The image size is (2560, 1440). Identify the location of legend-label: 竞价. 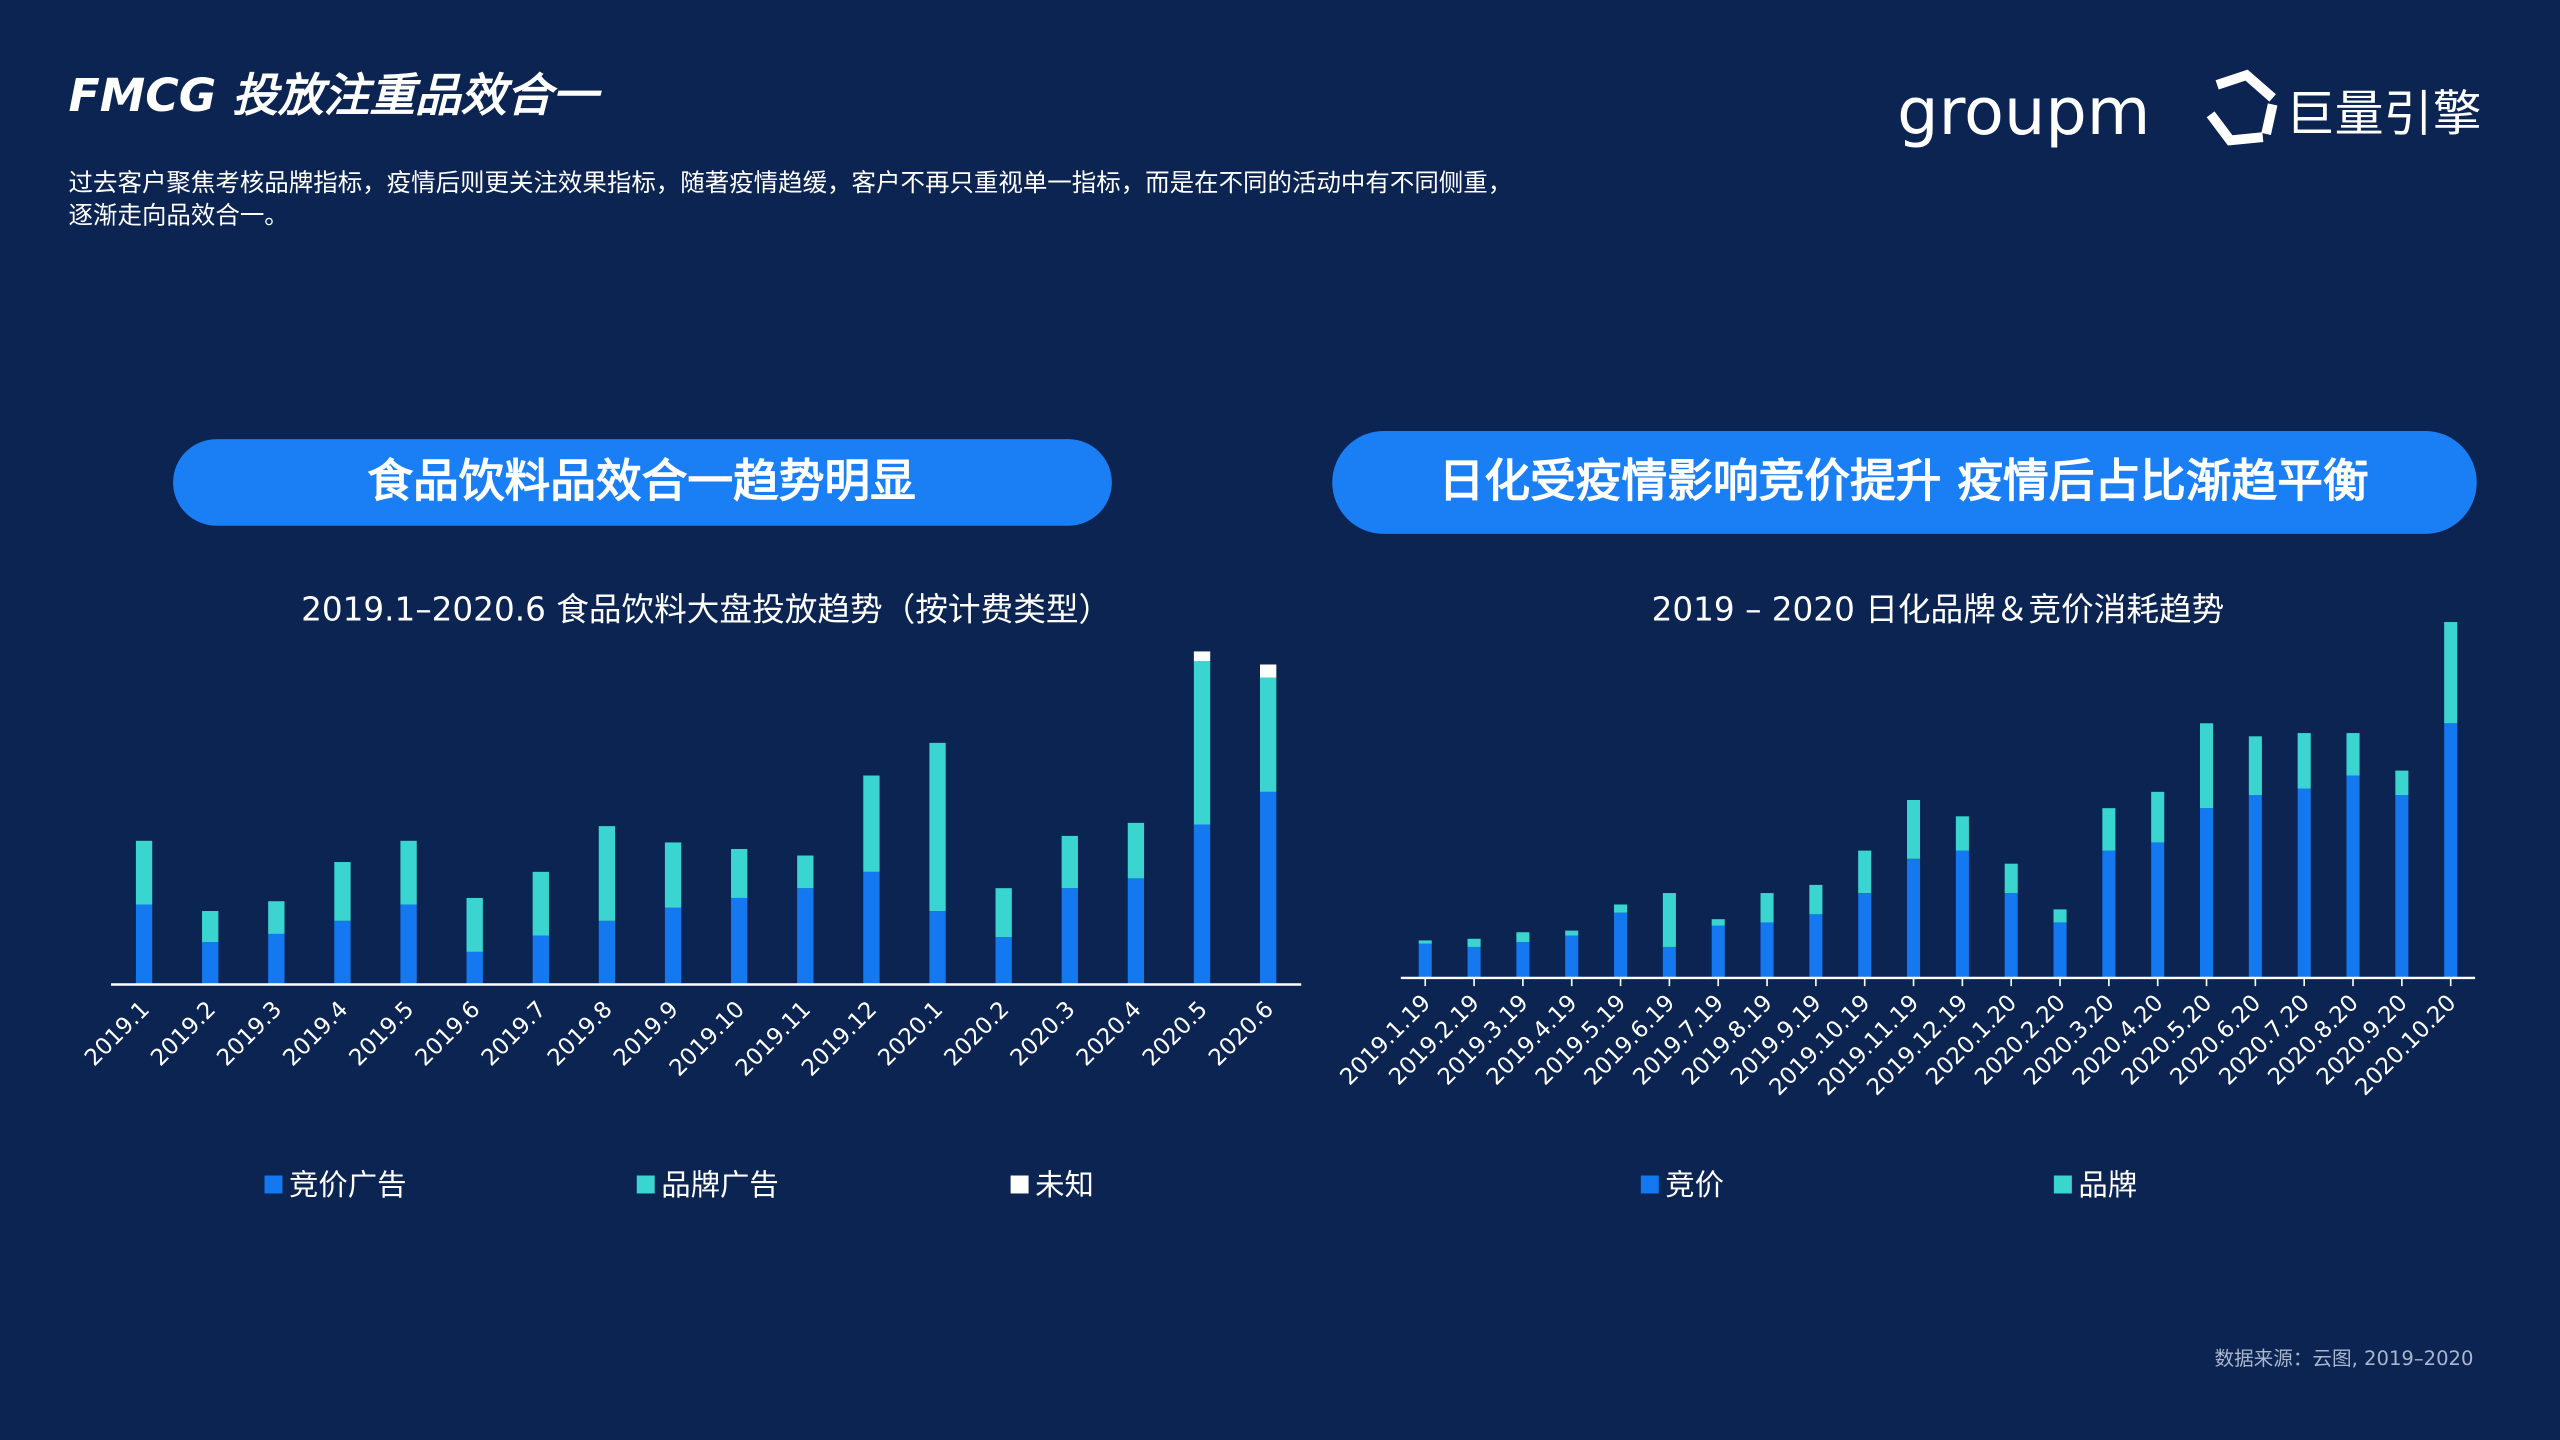
(1694, 1185).